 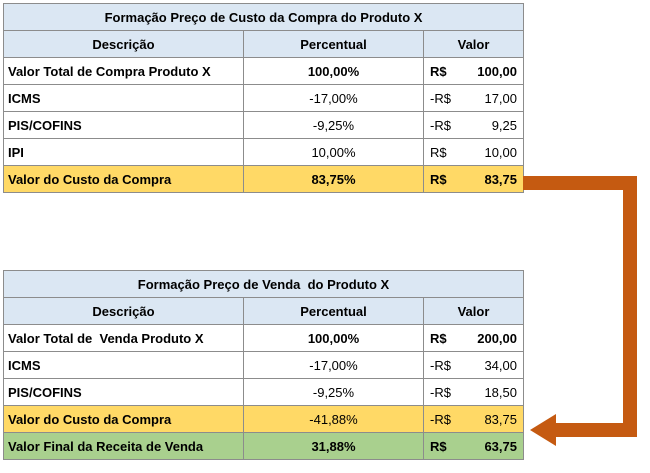 I want to click on row-descricao: IPI, so click(x=123, y=152).